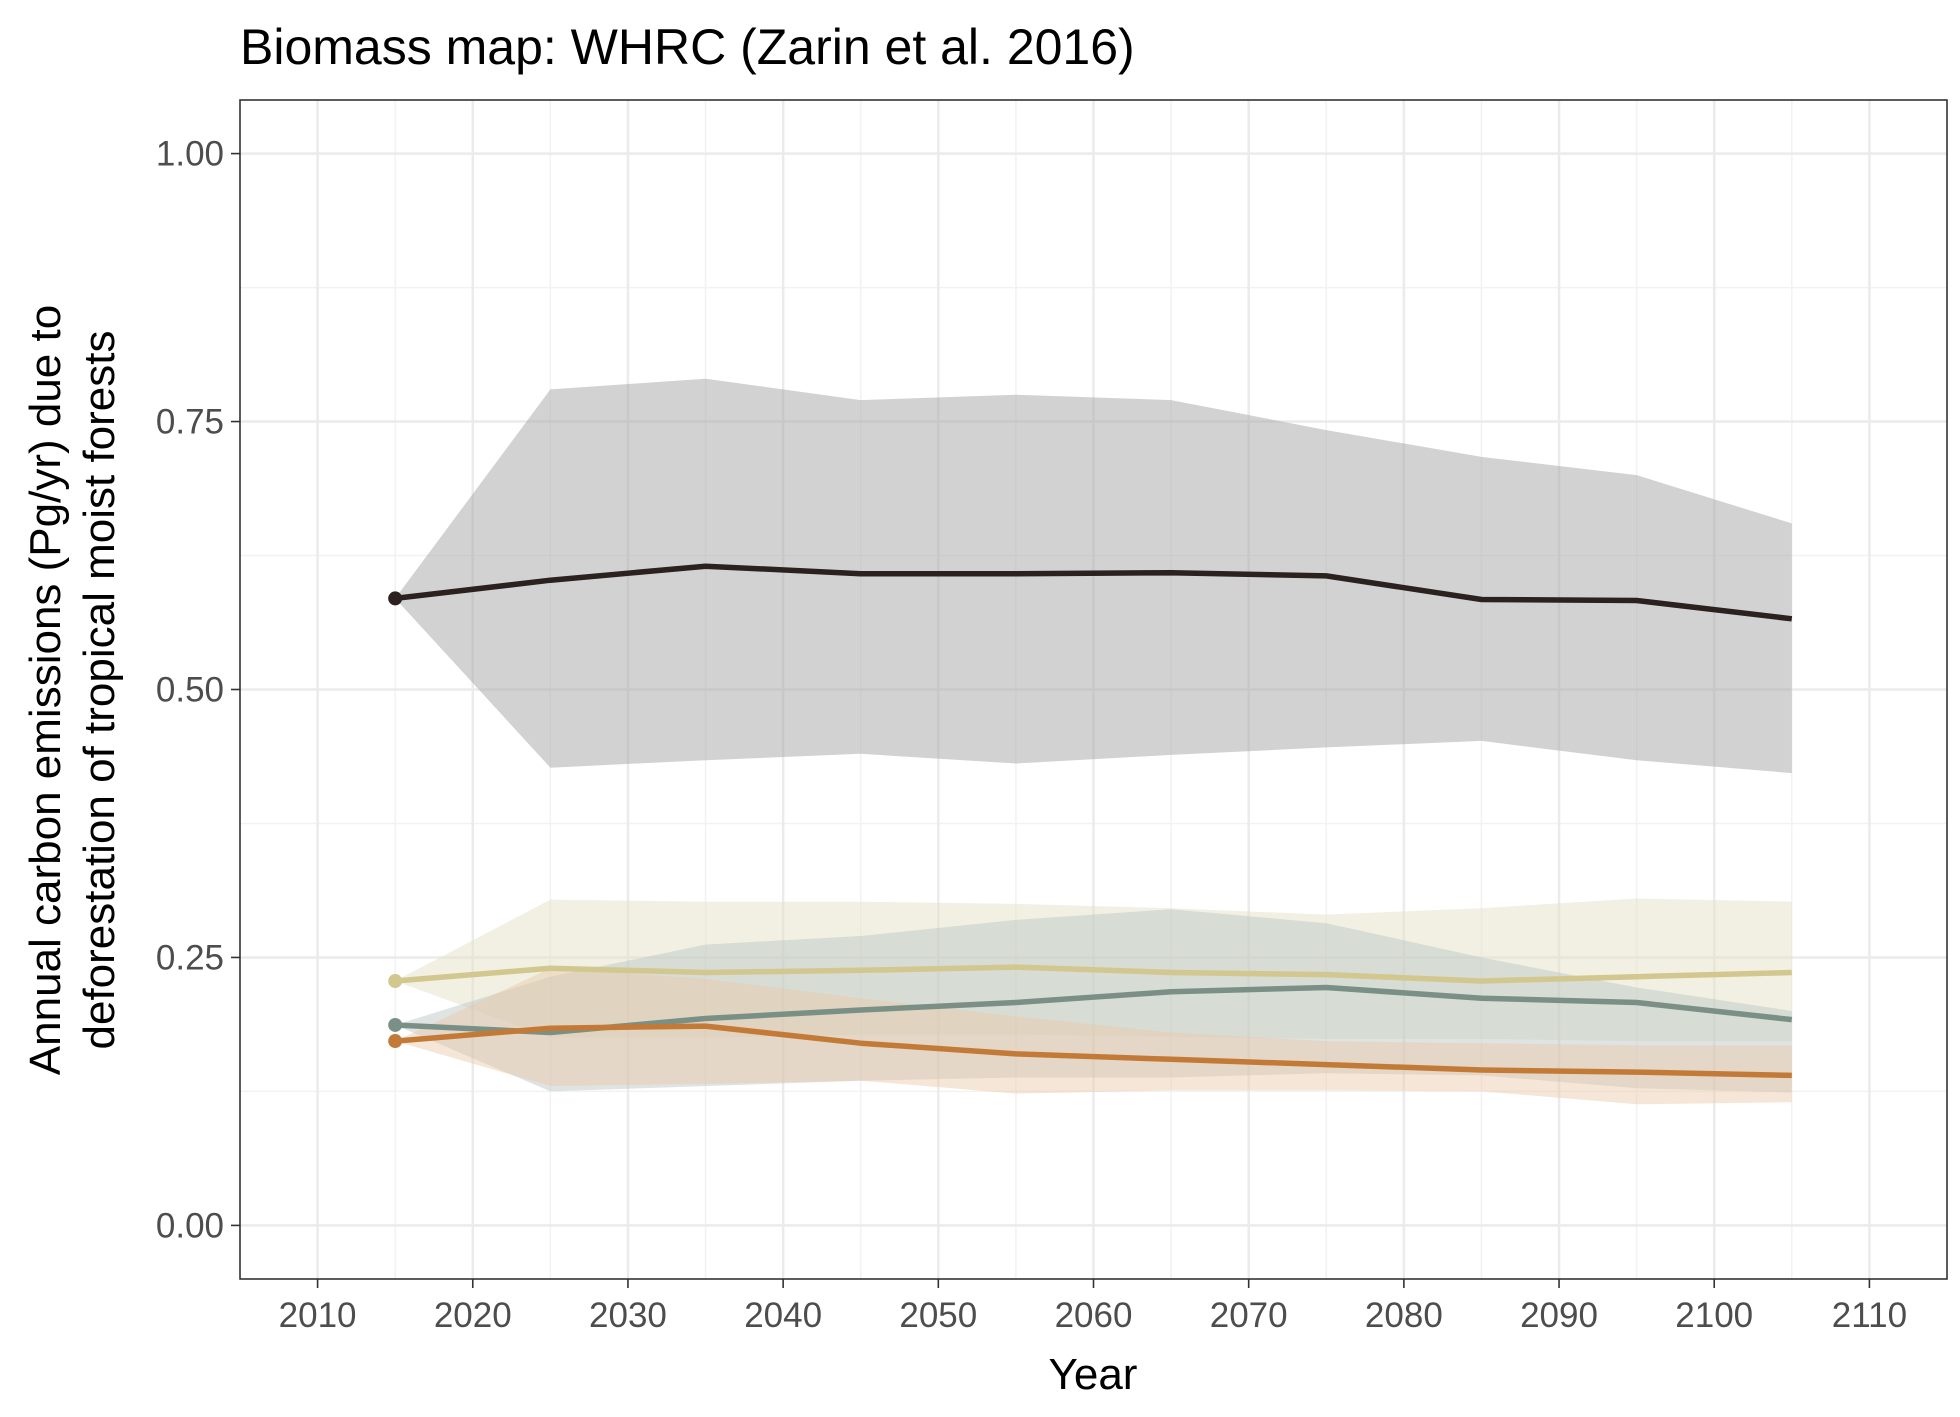  What do you see at coordinates (190, 957) in the screenshot?
I see `y-tick-label: 0.25` at bounding box center [190, 957].